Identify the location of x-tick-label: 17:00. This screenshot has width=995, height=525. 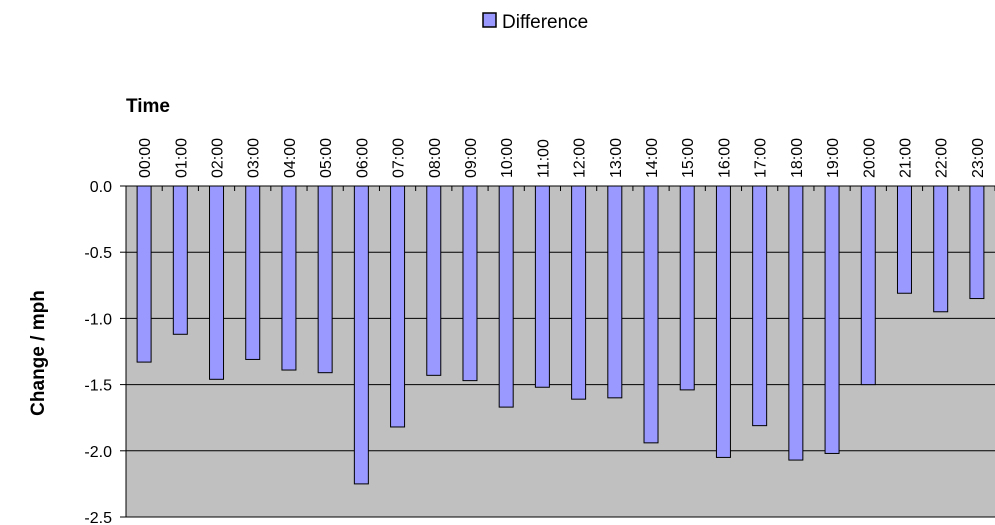
(761, 158).